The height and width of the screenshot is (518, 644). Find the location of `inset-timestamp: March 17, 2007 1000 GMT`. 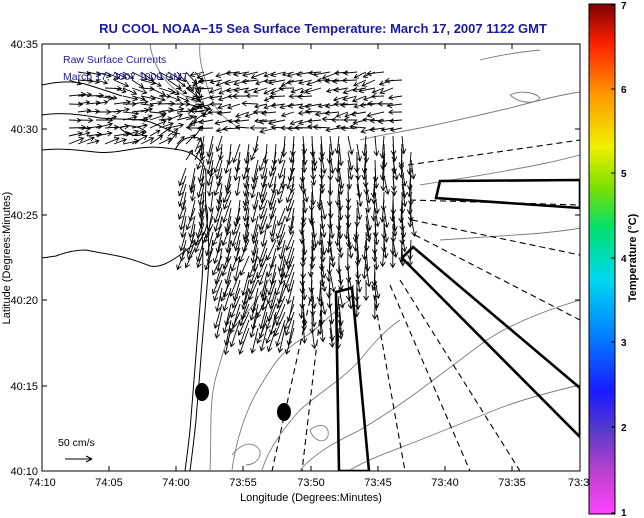

inset-timestamp: March 17, 2007 1000 GMT is located at coordinates (126, 77).